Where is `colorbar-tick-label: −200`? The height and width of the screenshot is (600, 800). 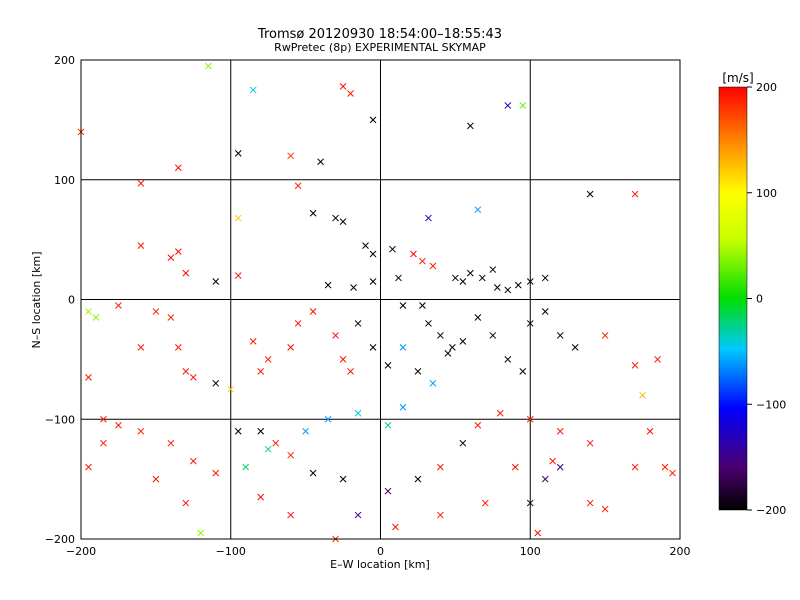
colorbar-tick-label: −200 is located at coordinates (771, 510).